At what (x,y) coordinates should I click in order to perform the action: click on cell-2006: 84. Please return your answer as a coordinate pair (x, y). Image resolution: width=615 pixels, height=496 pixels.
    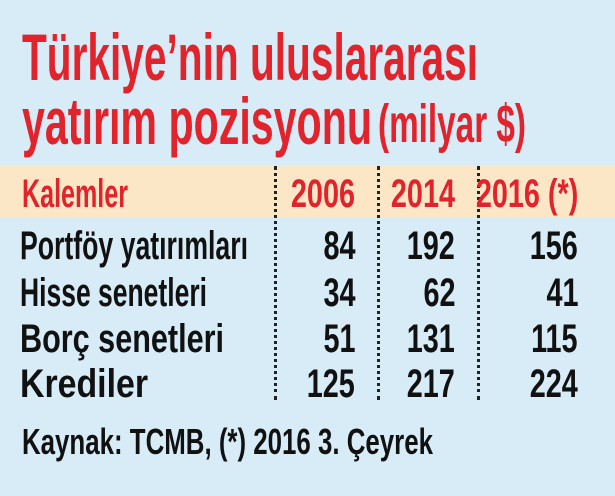
    Looking at the image, I should click on (338, 246).